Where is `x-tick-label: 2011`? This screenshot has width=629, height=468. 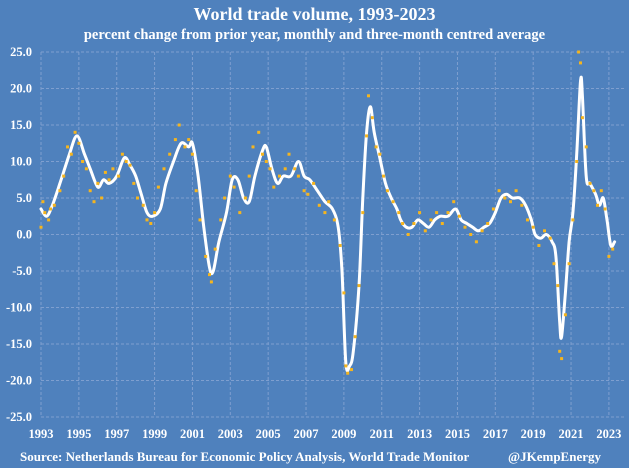 x-tick-label: 2011 is located at coordinates (382, 434).